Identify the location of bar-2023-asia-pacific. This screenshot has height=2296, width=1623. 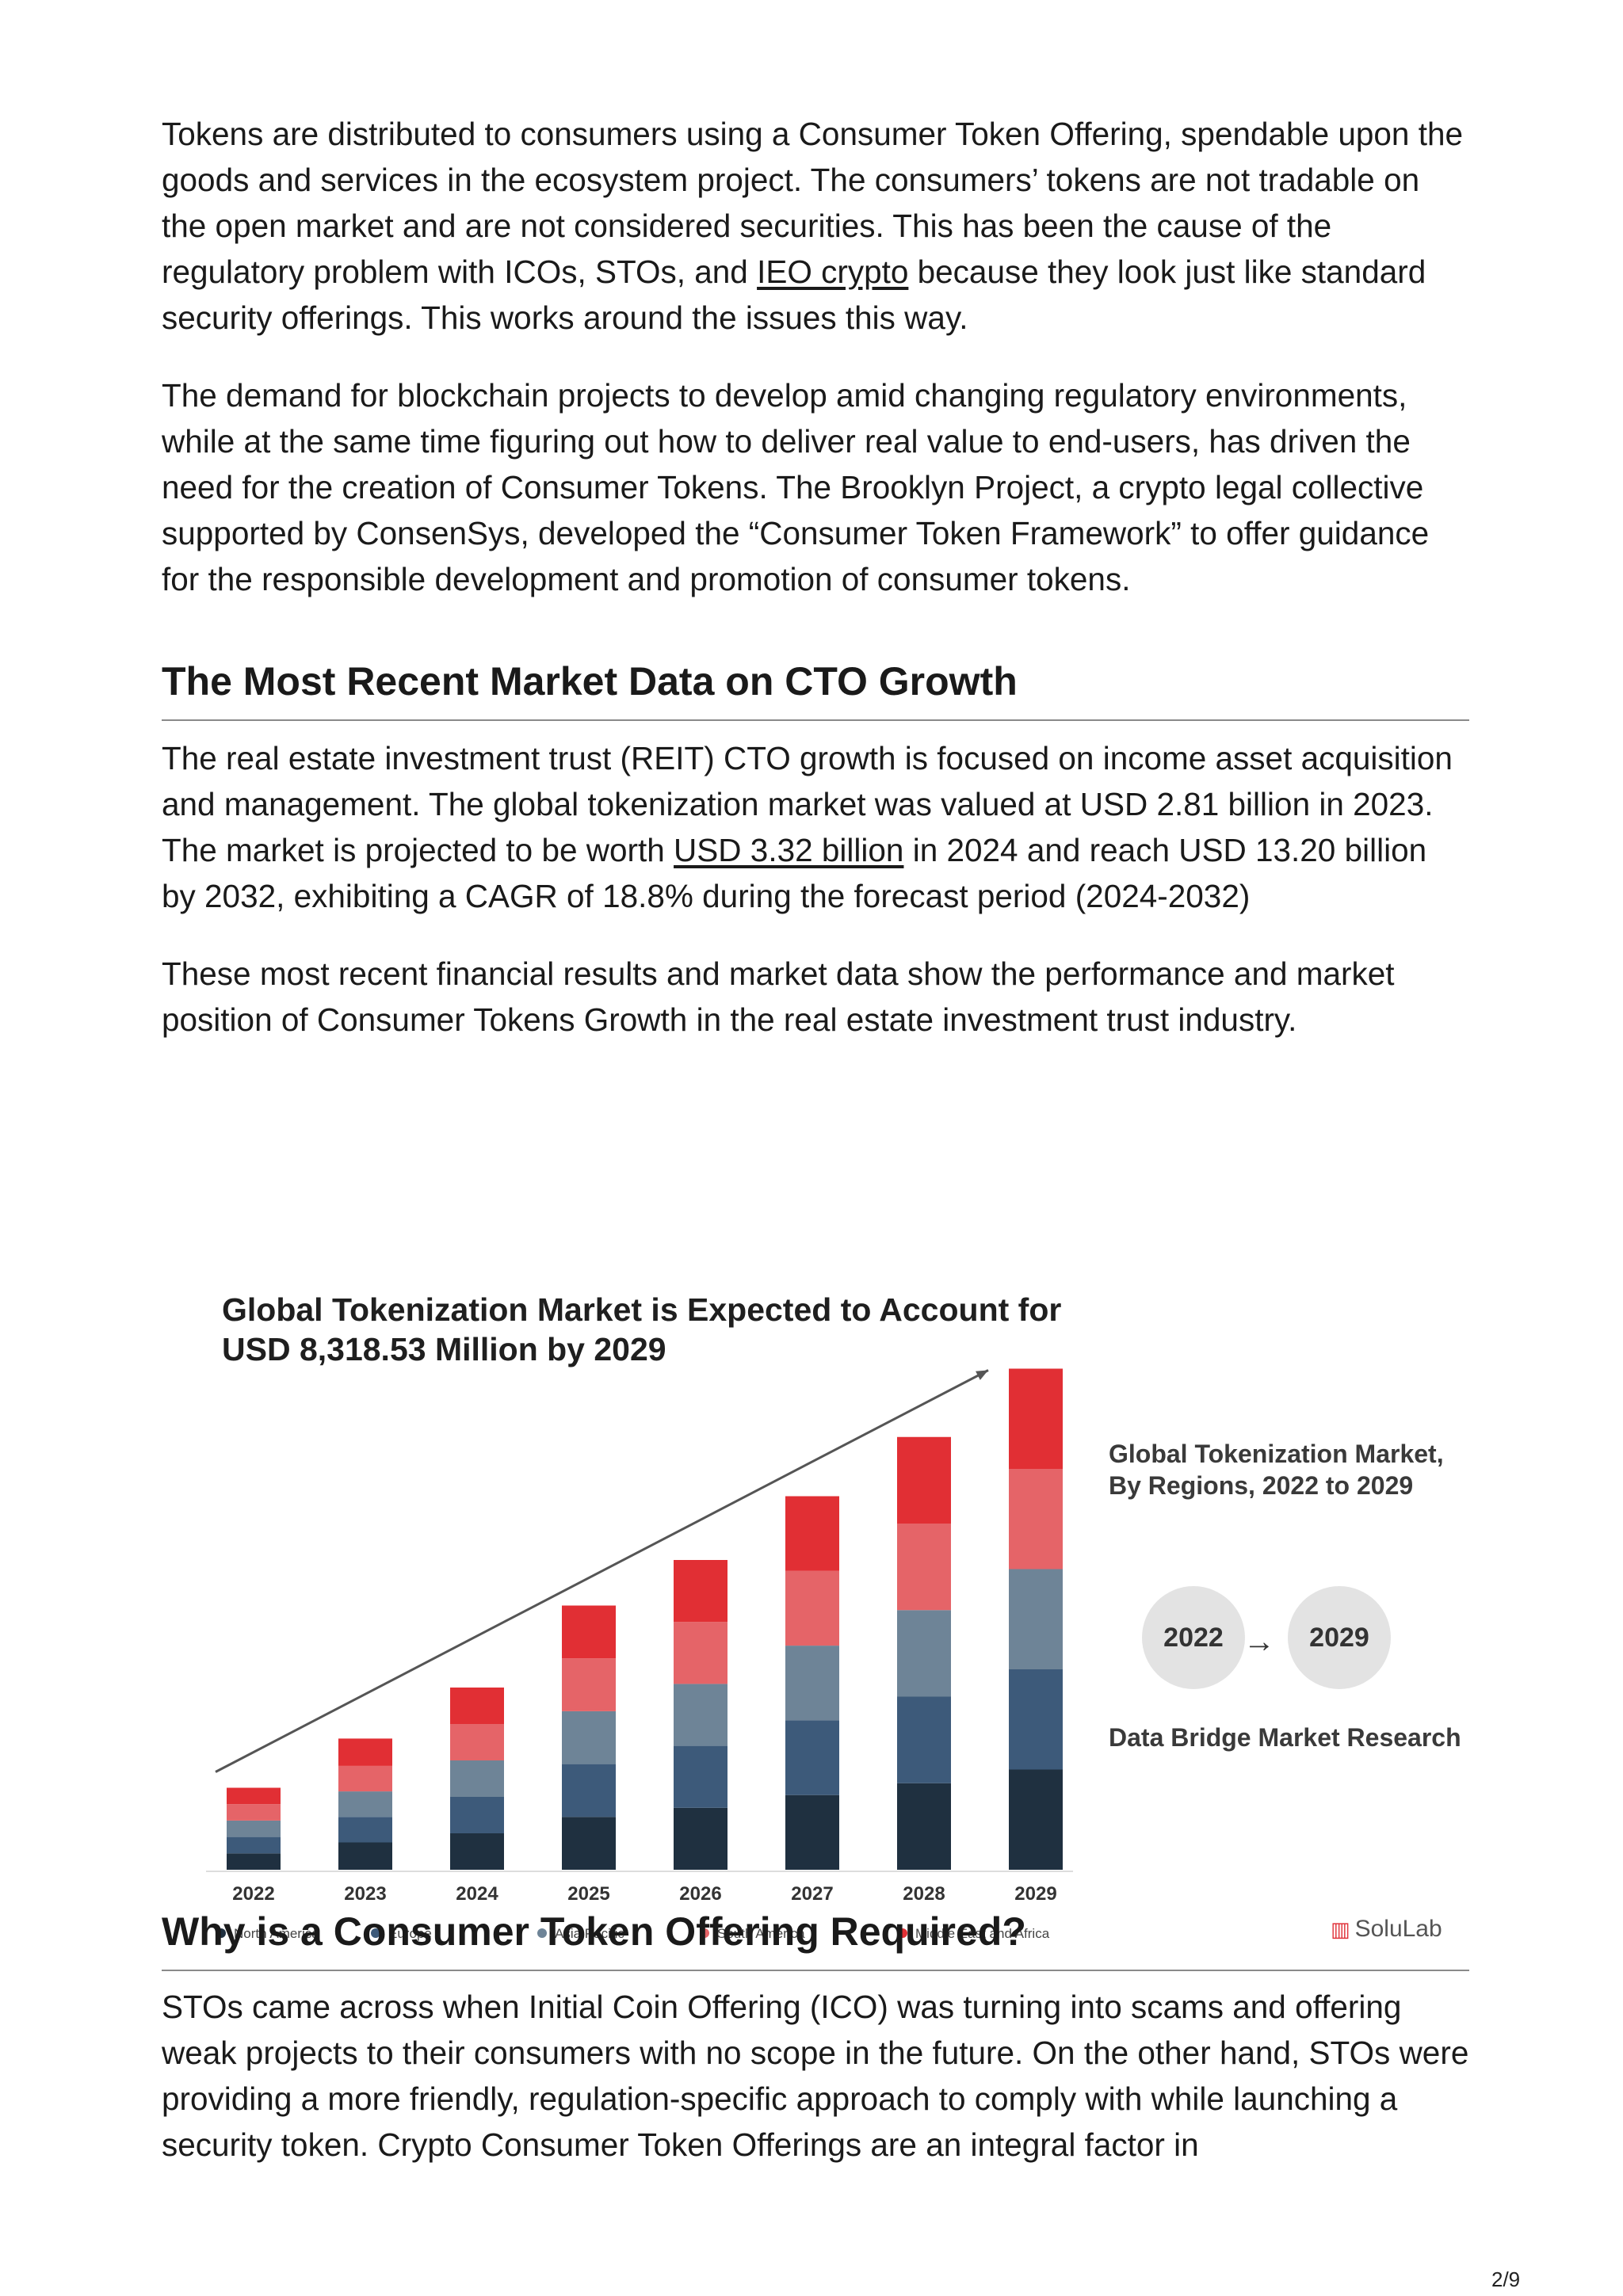
(365, 1804).